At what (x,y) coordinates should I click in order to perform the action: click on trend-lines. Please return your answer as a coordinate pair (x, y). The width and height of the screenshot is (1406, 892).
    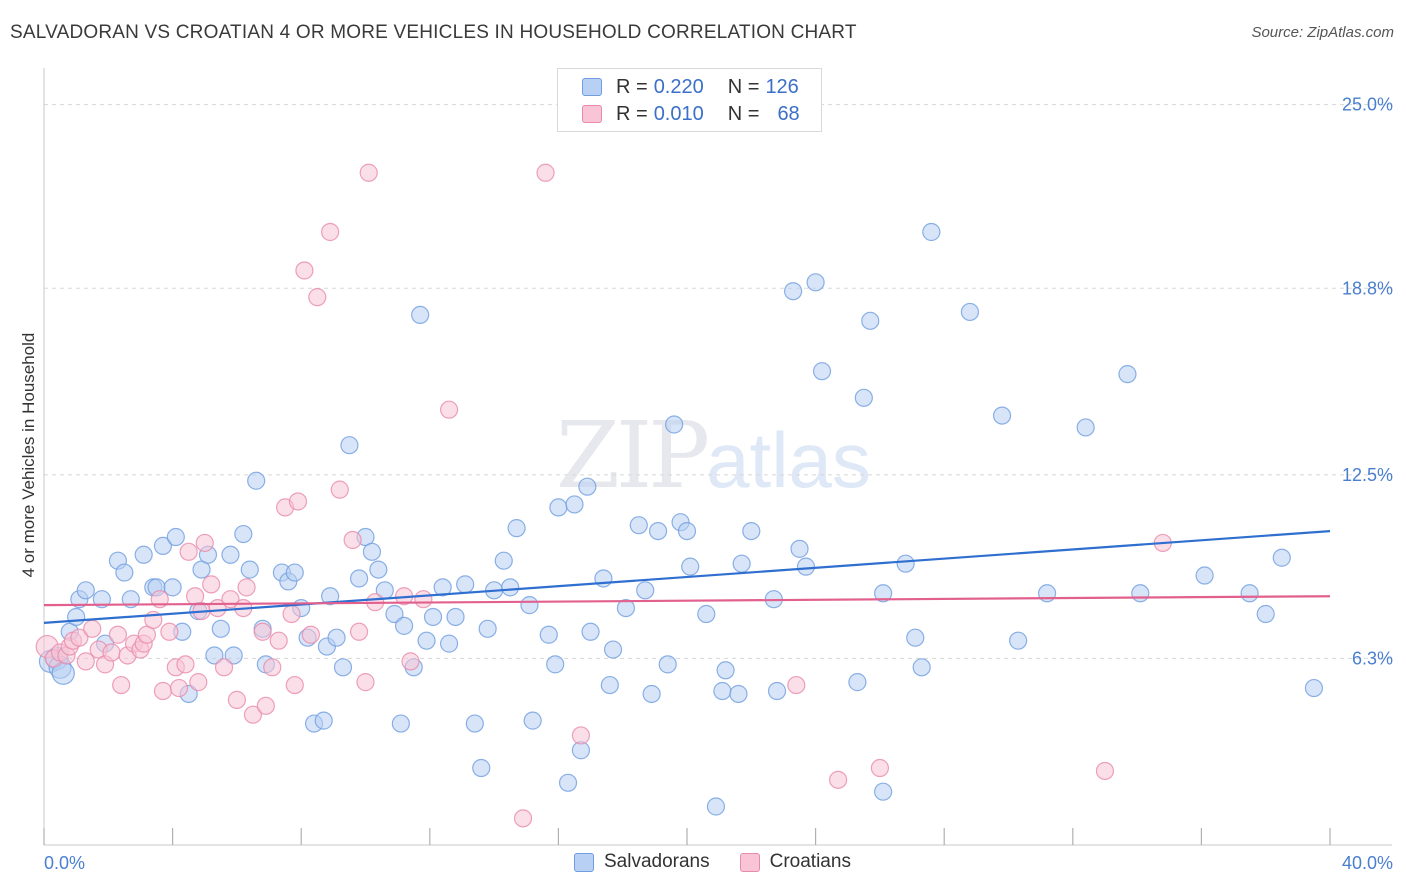
    Looking at the image, I should click on (687, 576).